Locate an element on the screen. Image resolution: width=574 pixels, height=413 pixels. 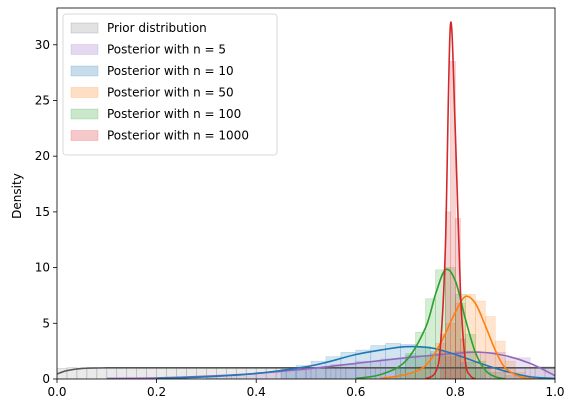
legend-label-0: Prior distribution is located at coordinates (157, 28).